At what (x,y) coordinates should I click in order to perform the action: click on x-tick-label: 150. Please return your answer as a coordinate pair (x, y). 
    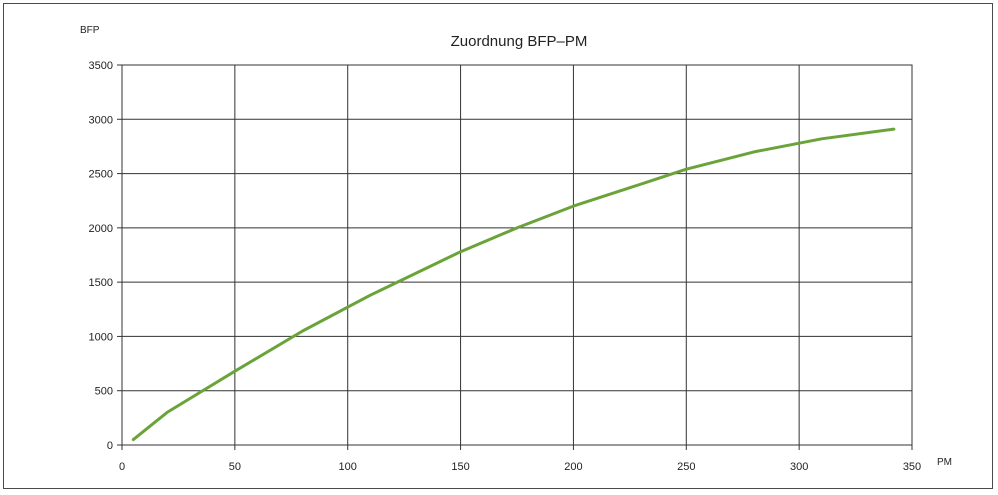
    Looking at the image, I should click on (460, 467).